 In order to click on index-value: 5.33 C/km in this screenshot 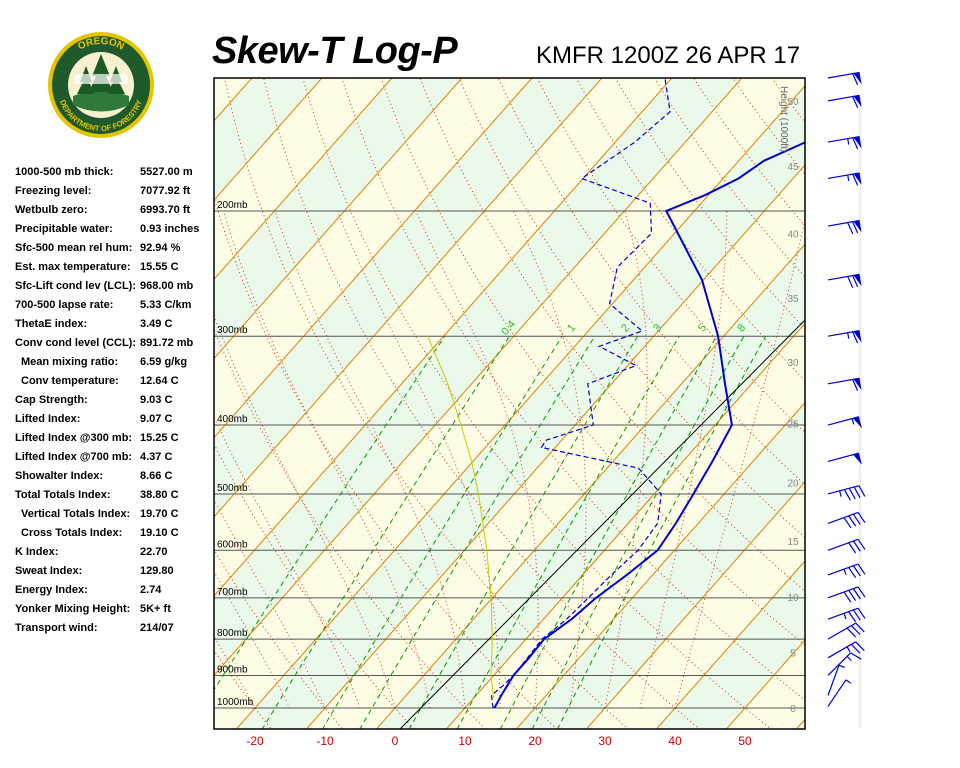, I will do `click(166, 305)`.